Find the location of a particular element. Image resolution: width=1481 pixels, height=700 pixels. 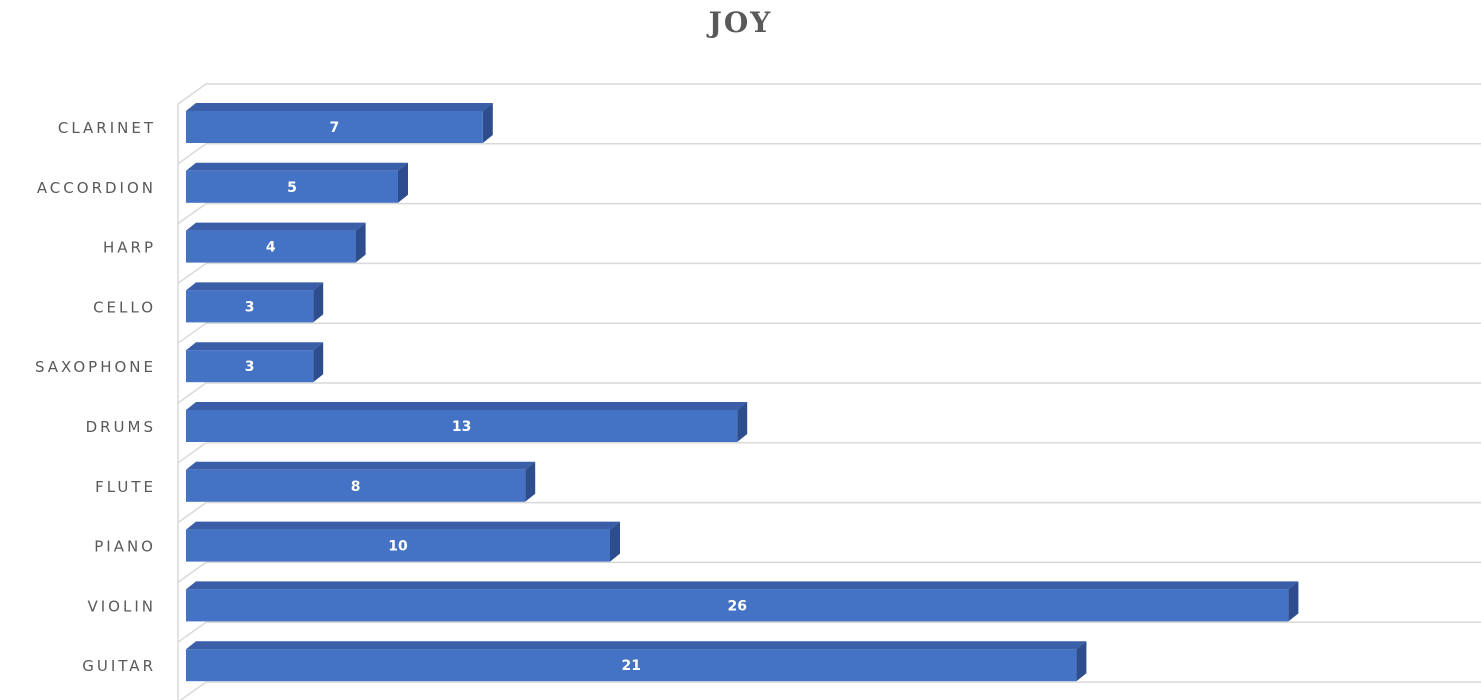

category-label-clarinet: CLARINET is located at coordinates (107, 128).